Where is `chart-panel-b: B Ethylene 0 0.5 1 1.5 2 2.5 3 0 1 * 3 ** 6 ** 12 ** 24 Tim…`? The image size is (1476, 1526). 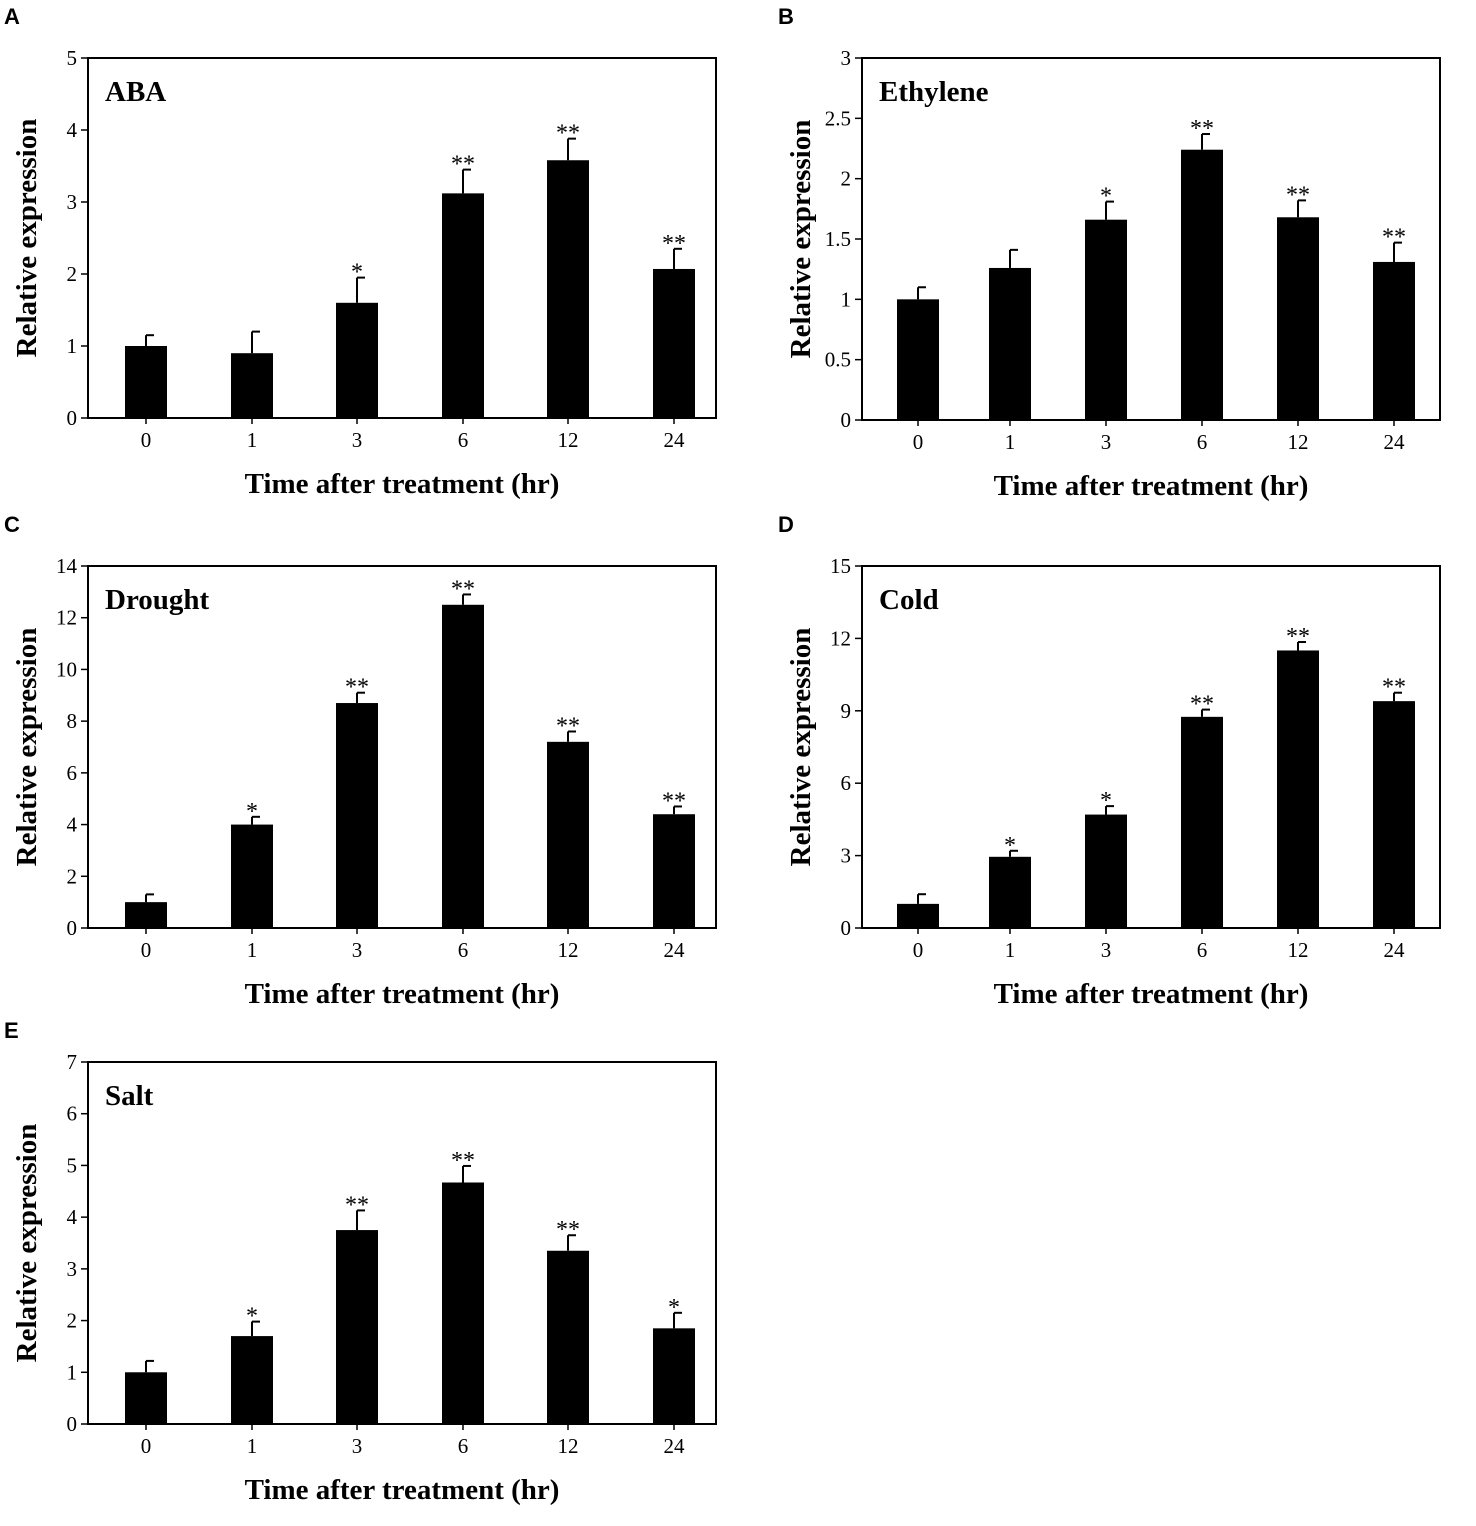
chart-panel-b: B Ethylene 0 0.5 1 1.5 2 2.5 3 0 1 * 3 ** 6 ** 12 ** 24 Tim… is located at coordinates (1109, 253).